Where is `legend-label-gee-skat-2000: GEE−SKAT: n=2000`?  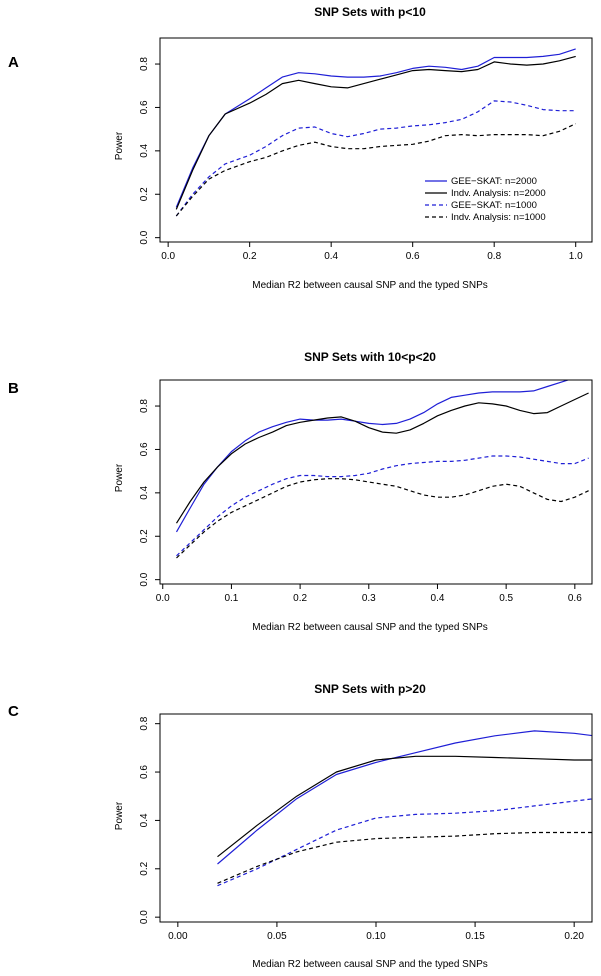
legend-label-gee-skat-2000: GEE−SKAT: n=2000 is located at coordinates (494, 181).